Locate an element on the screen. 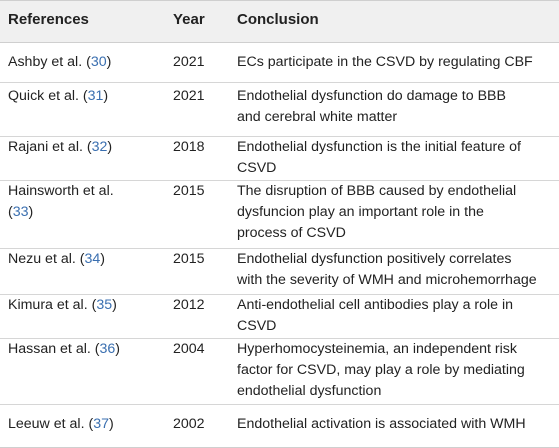 Image resolution: width=559 pixels, height=448 pixels. reference-cell: Hassan et al. (36) is located at coordinates (85, 349).